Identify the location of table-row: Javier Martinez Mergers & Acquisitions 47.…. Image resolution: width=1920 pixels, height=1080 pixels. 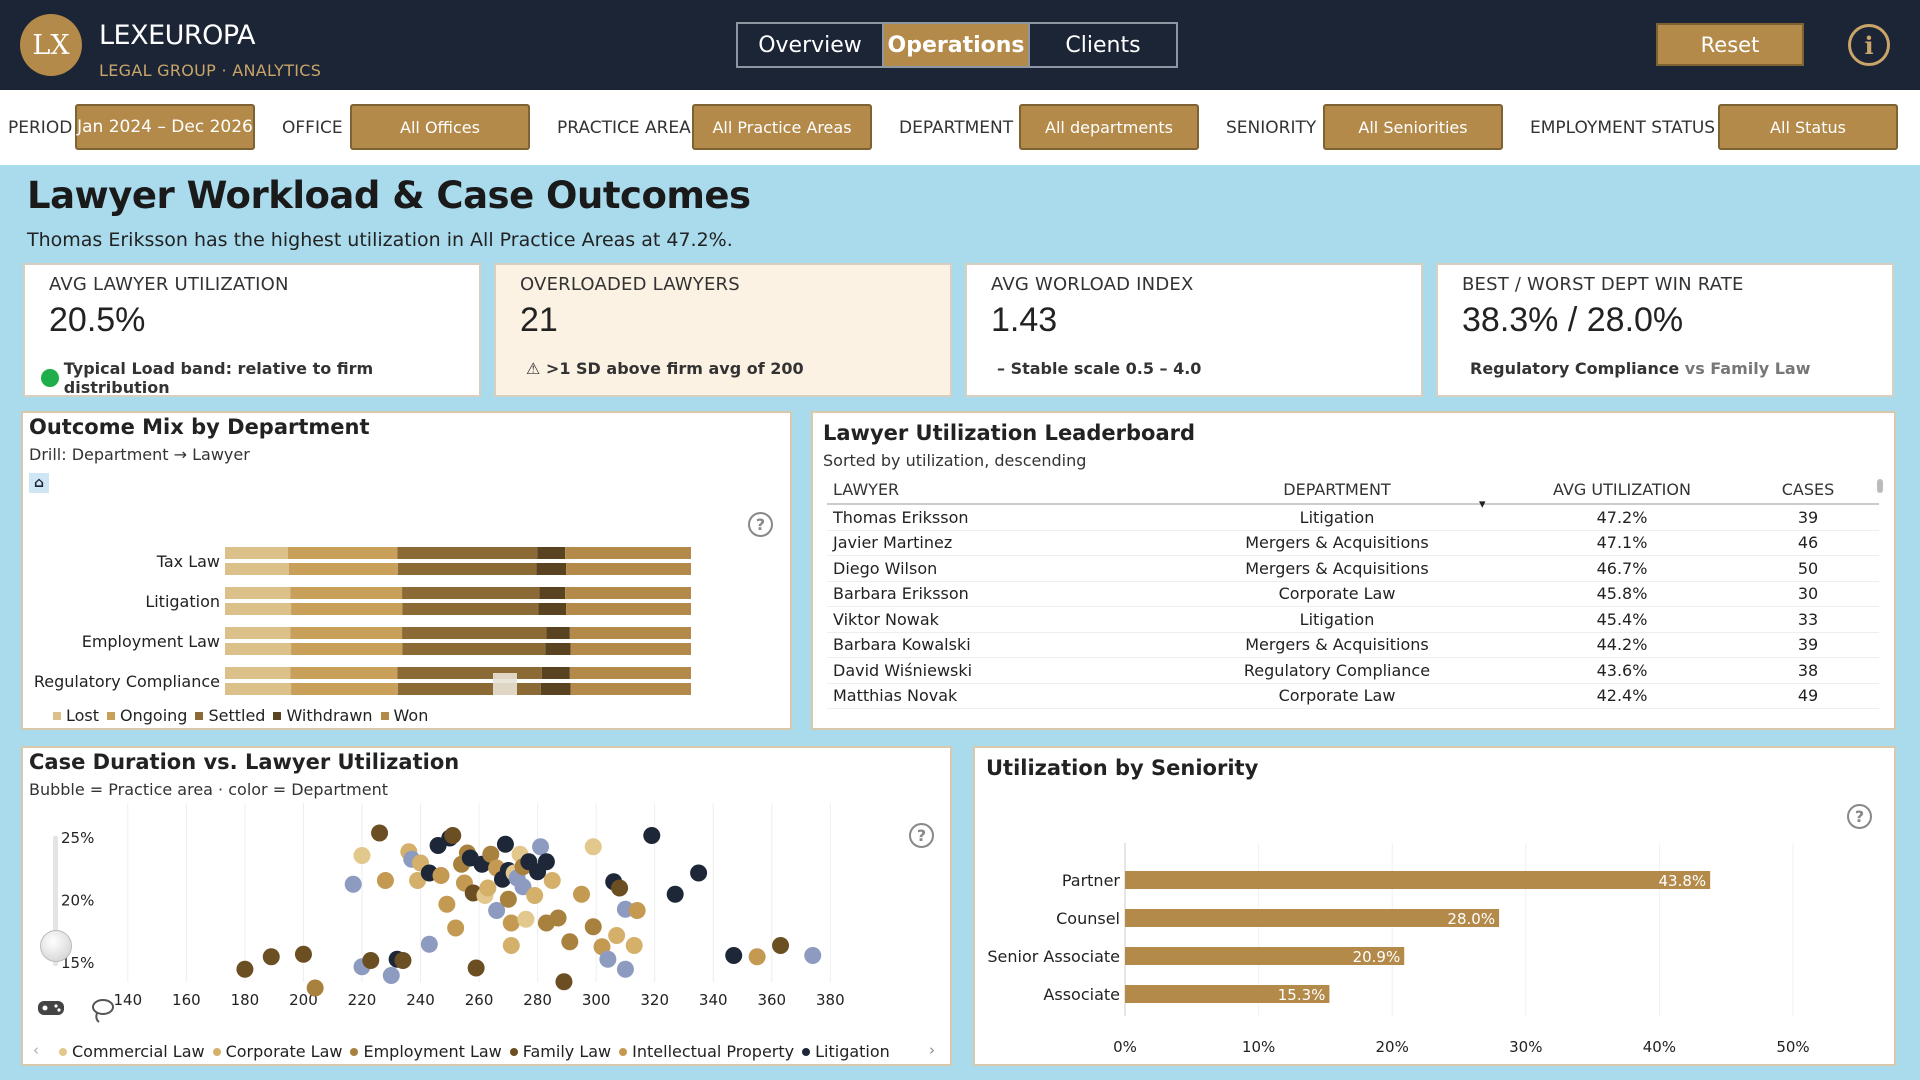
(1353, 543).